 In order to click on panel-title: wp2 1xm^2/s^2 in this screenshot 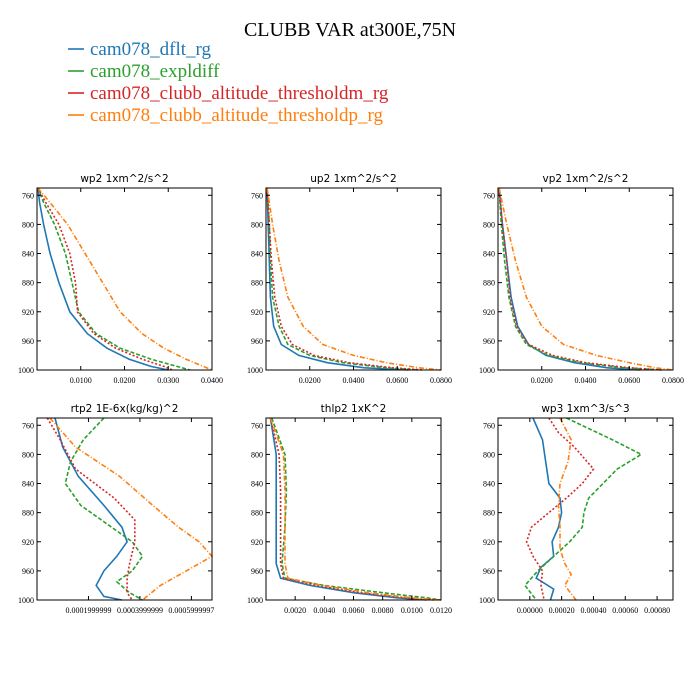, I will do `click(124, 179)`.